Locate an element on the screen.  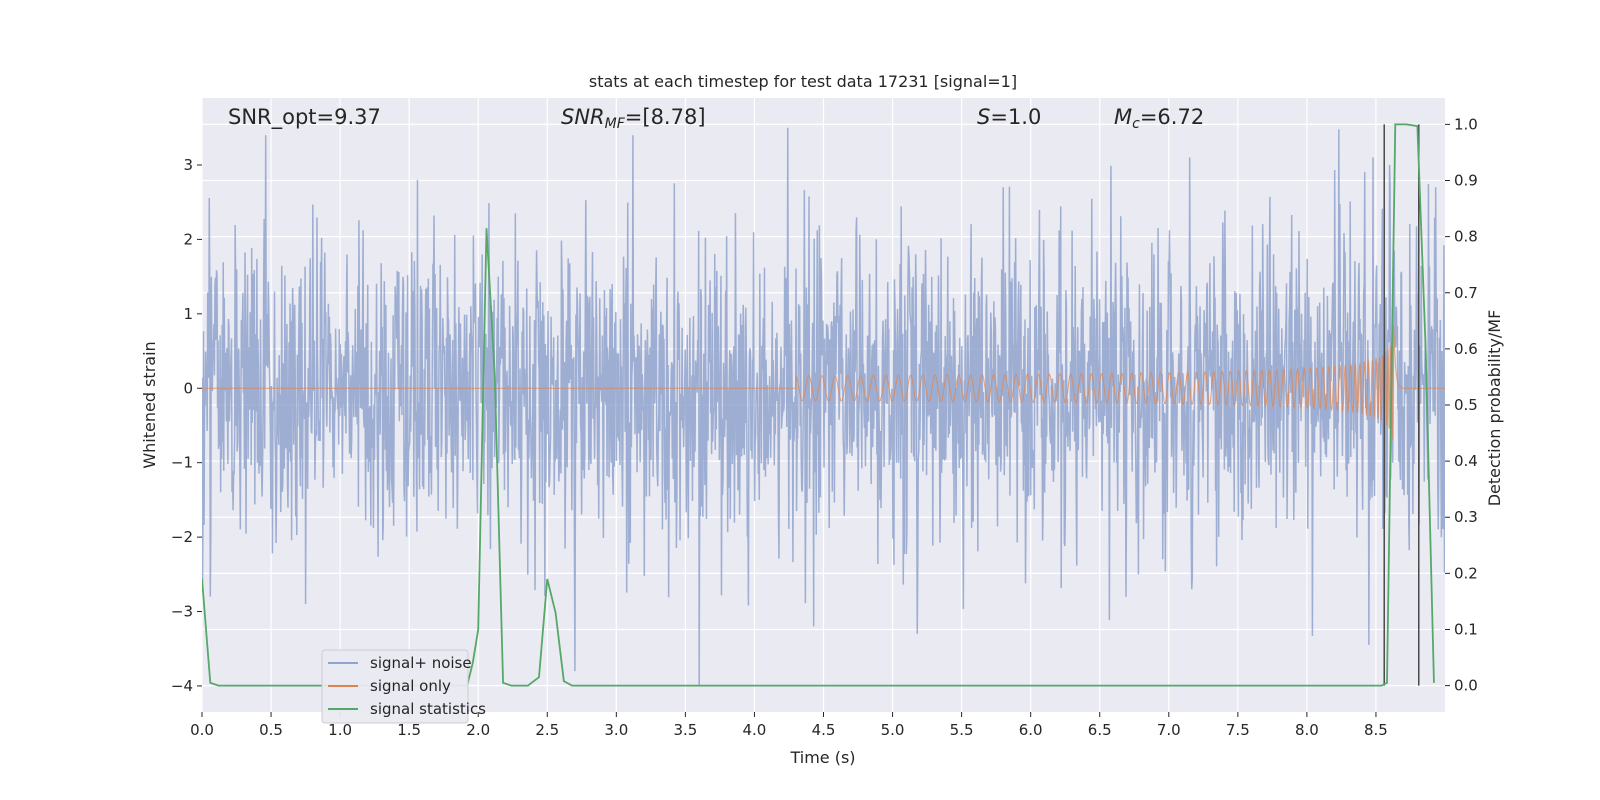
y2-tick-label: 0.3 is located at coordinates (1466, 517).